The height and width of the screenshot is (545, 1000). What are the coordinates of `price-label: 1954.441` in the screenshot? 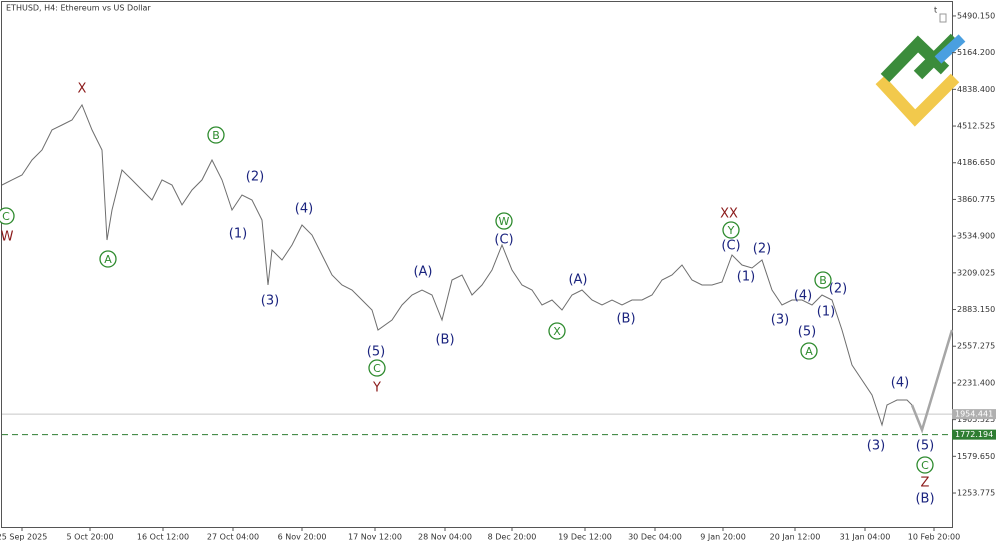 It's located at (974, 414).